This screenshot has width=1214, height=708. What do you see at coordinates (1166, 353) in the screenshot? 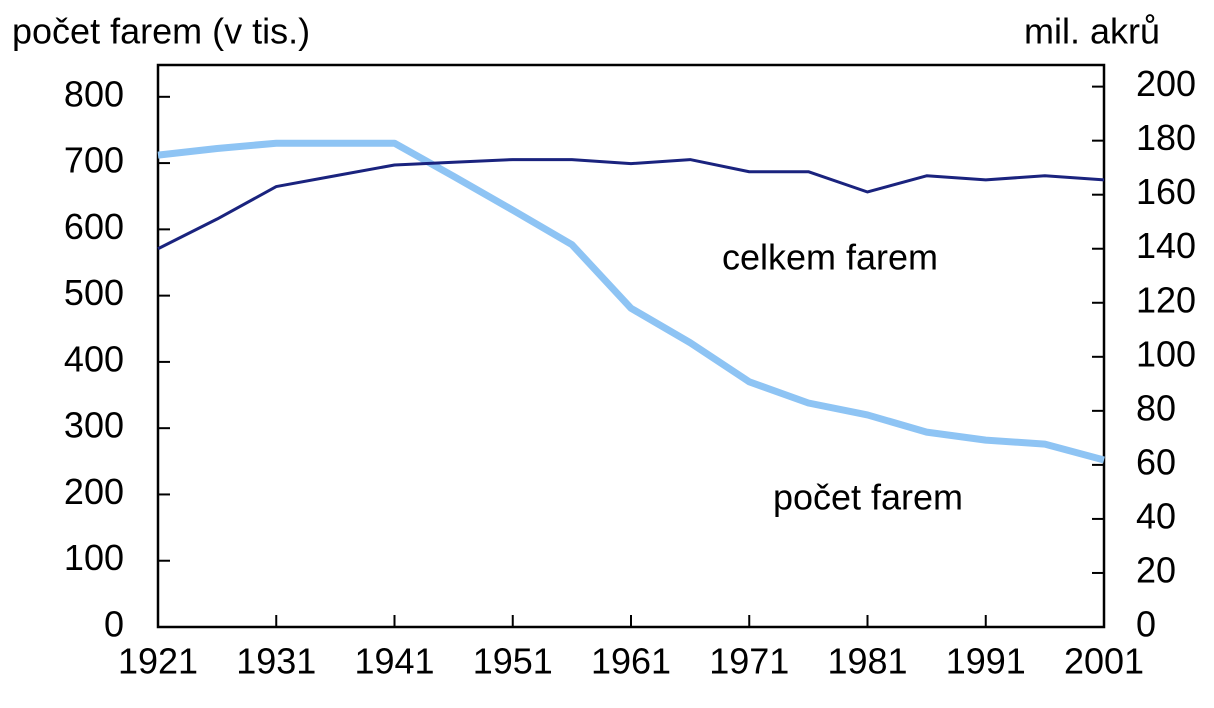
I see `y2-tick-label: 100` at bounding box center [1166, 353].